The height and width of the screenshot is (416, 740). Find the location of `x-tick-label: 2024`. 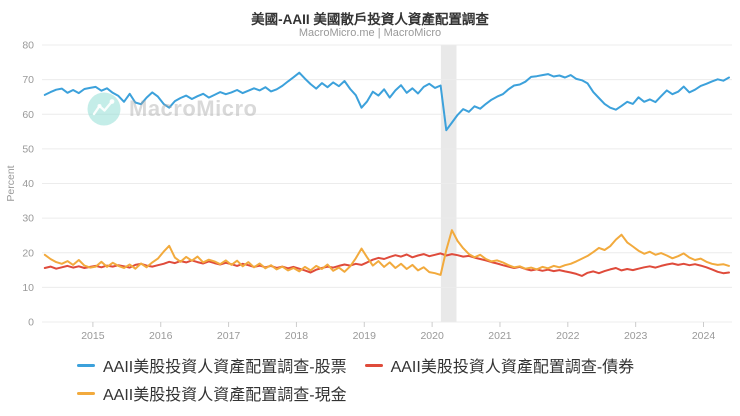

x-tick-label: 2024 is located at coordinates (704, 336).